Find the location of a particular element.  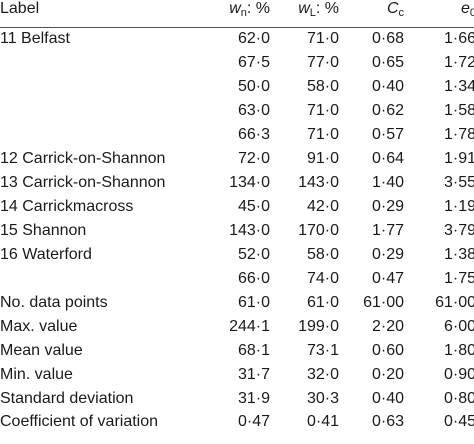

header-row: Label wn: % wL: % Cc e0 is located at coordinates (237, 10).